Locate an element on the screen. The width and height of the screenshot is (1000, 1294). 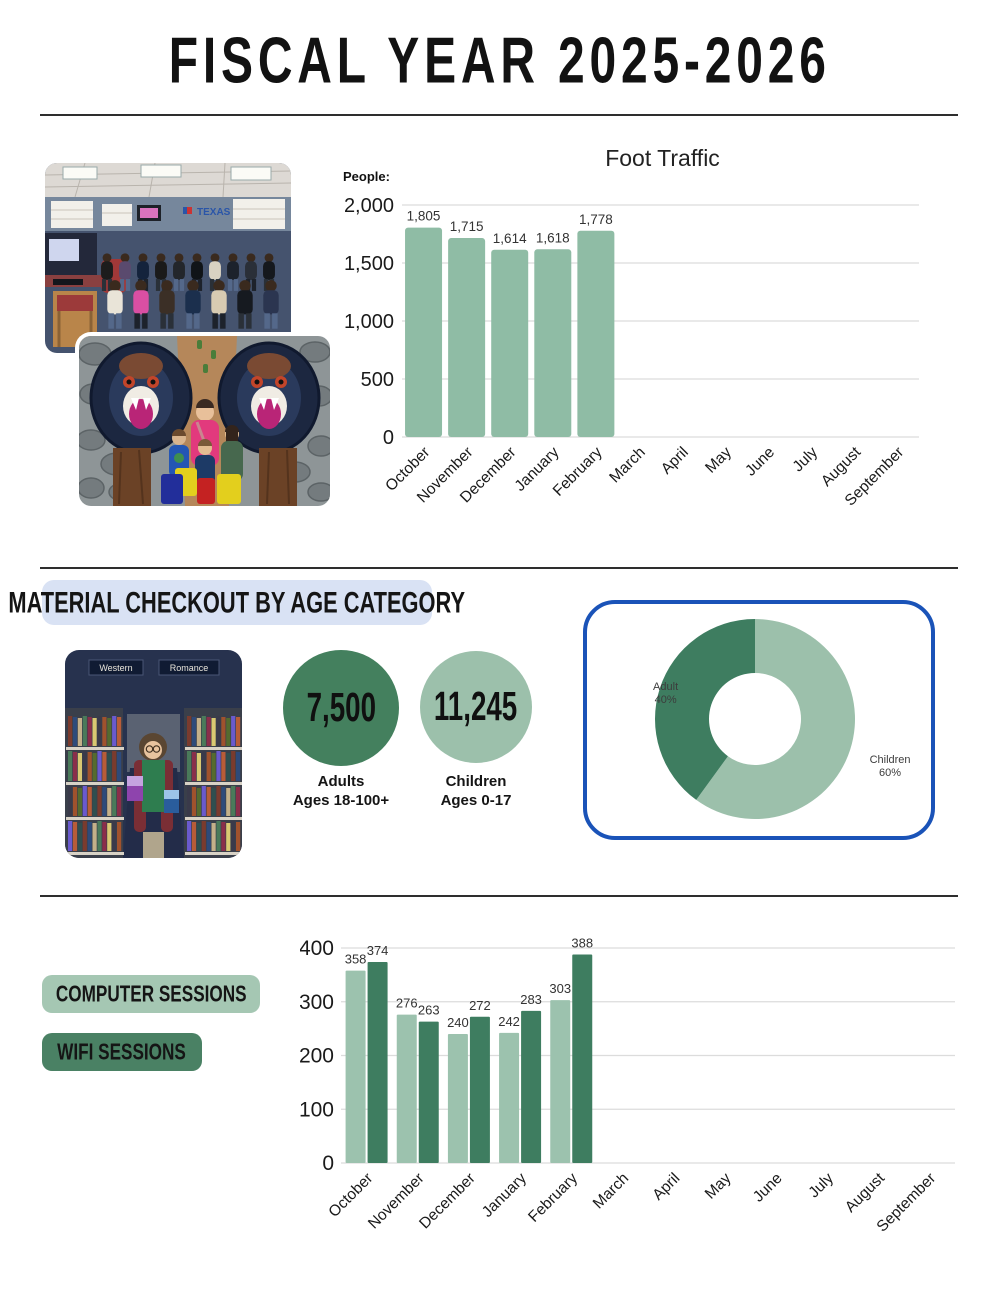
bar-value-label: 374 is located at coordinates (378, 950).